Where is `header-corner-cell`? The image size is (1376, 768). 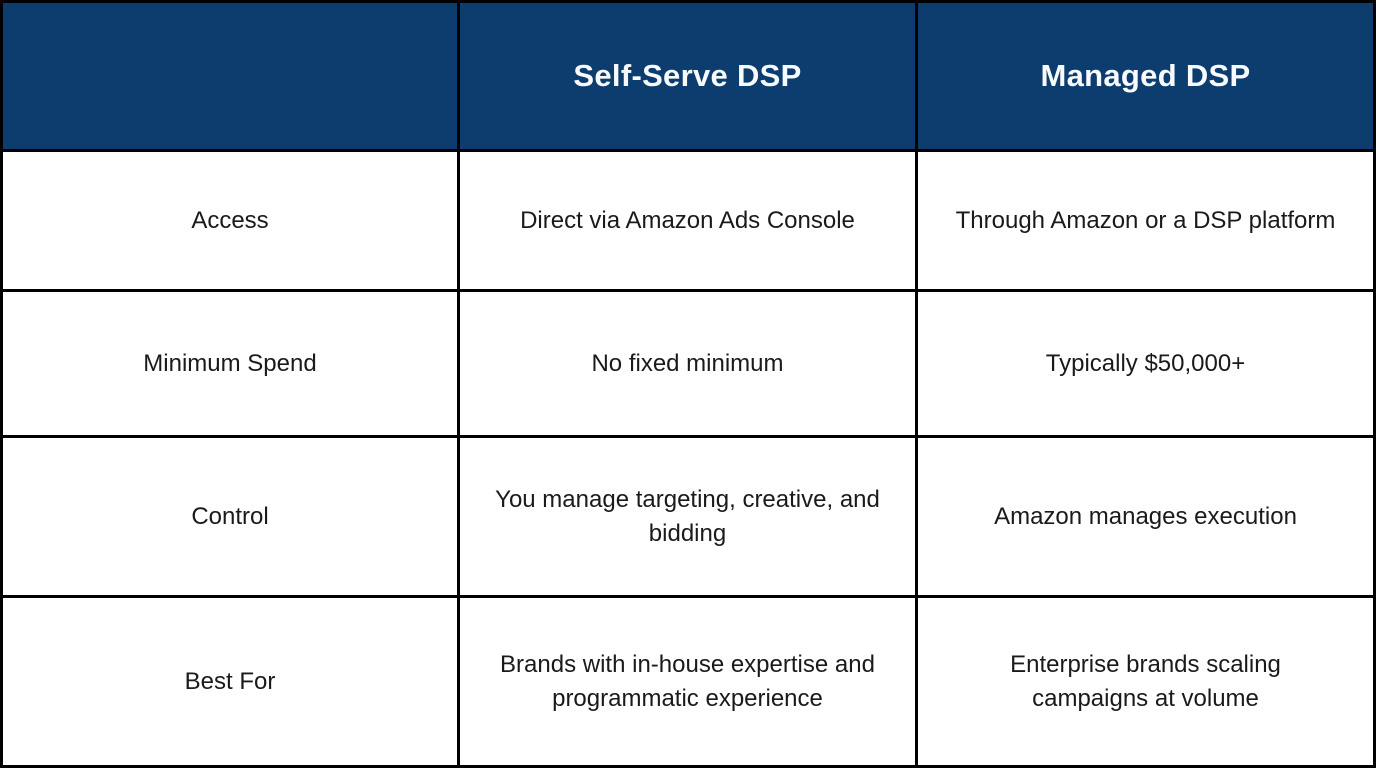
header-corner-cell is located at coordinates (230, 76).